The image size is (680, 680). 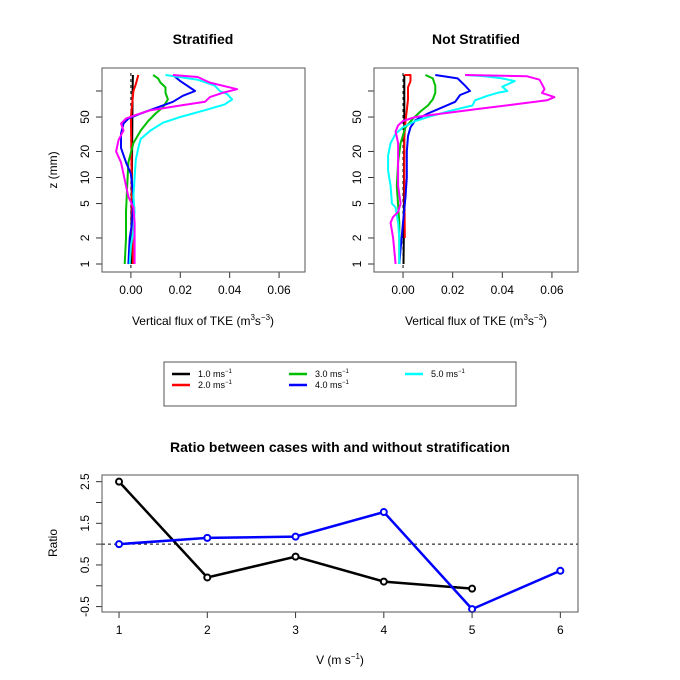 What do you see at coordinates (339, 560) in the screenshot?
I see `ratio-series-line-blue` at bounding box center [339, 560].